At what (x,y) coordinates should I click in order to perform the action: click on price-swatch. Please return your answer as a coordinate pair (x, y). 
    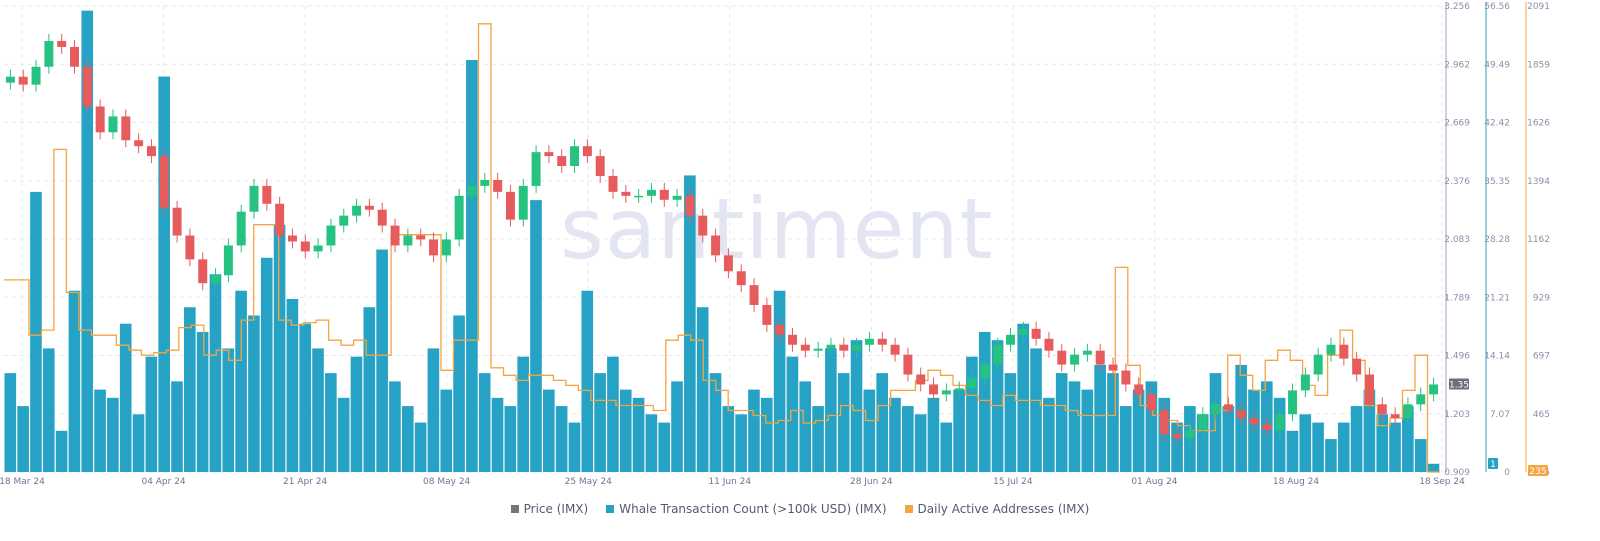
    Looking at the image, I should click on (514, 509).